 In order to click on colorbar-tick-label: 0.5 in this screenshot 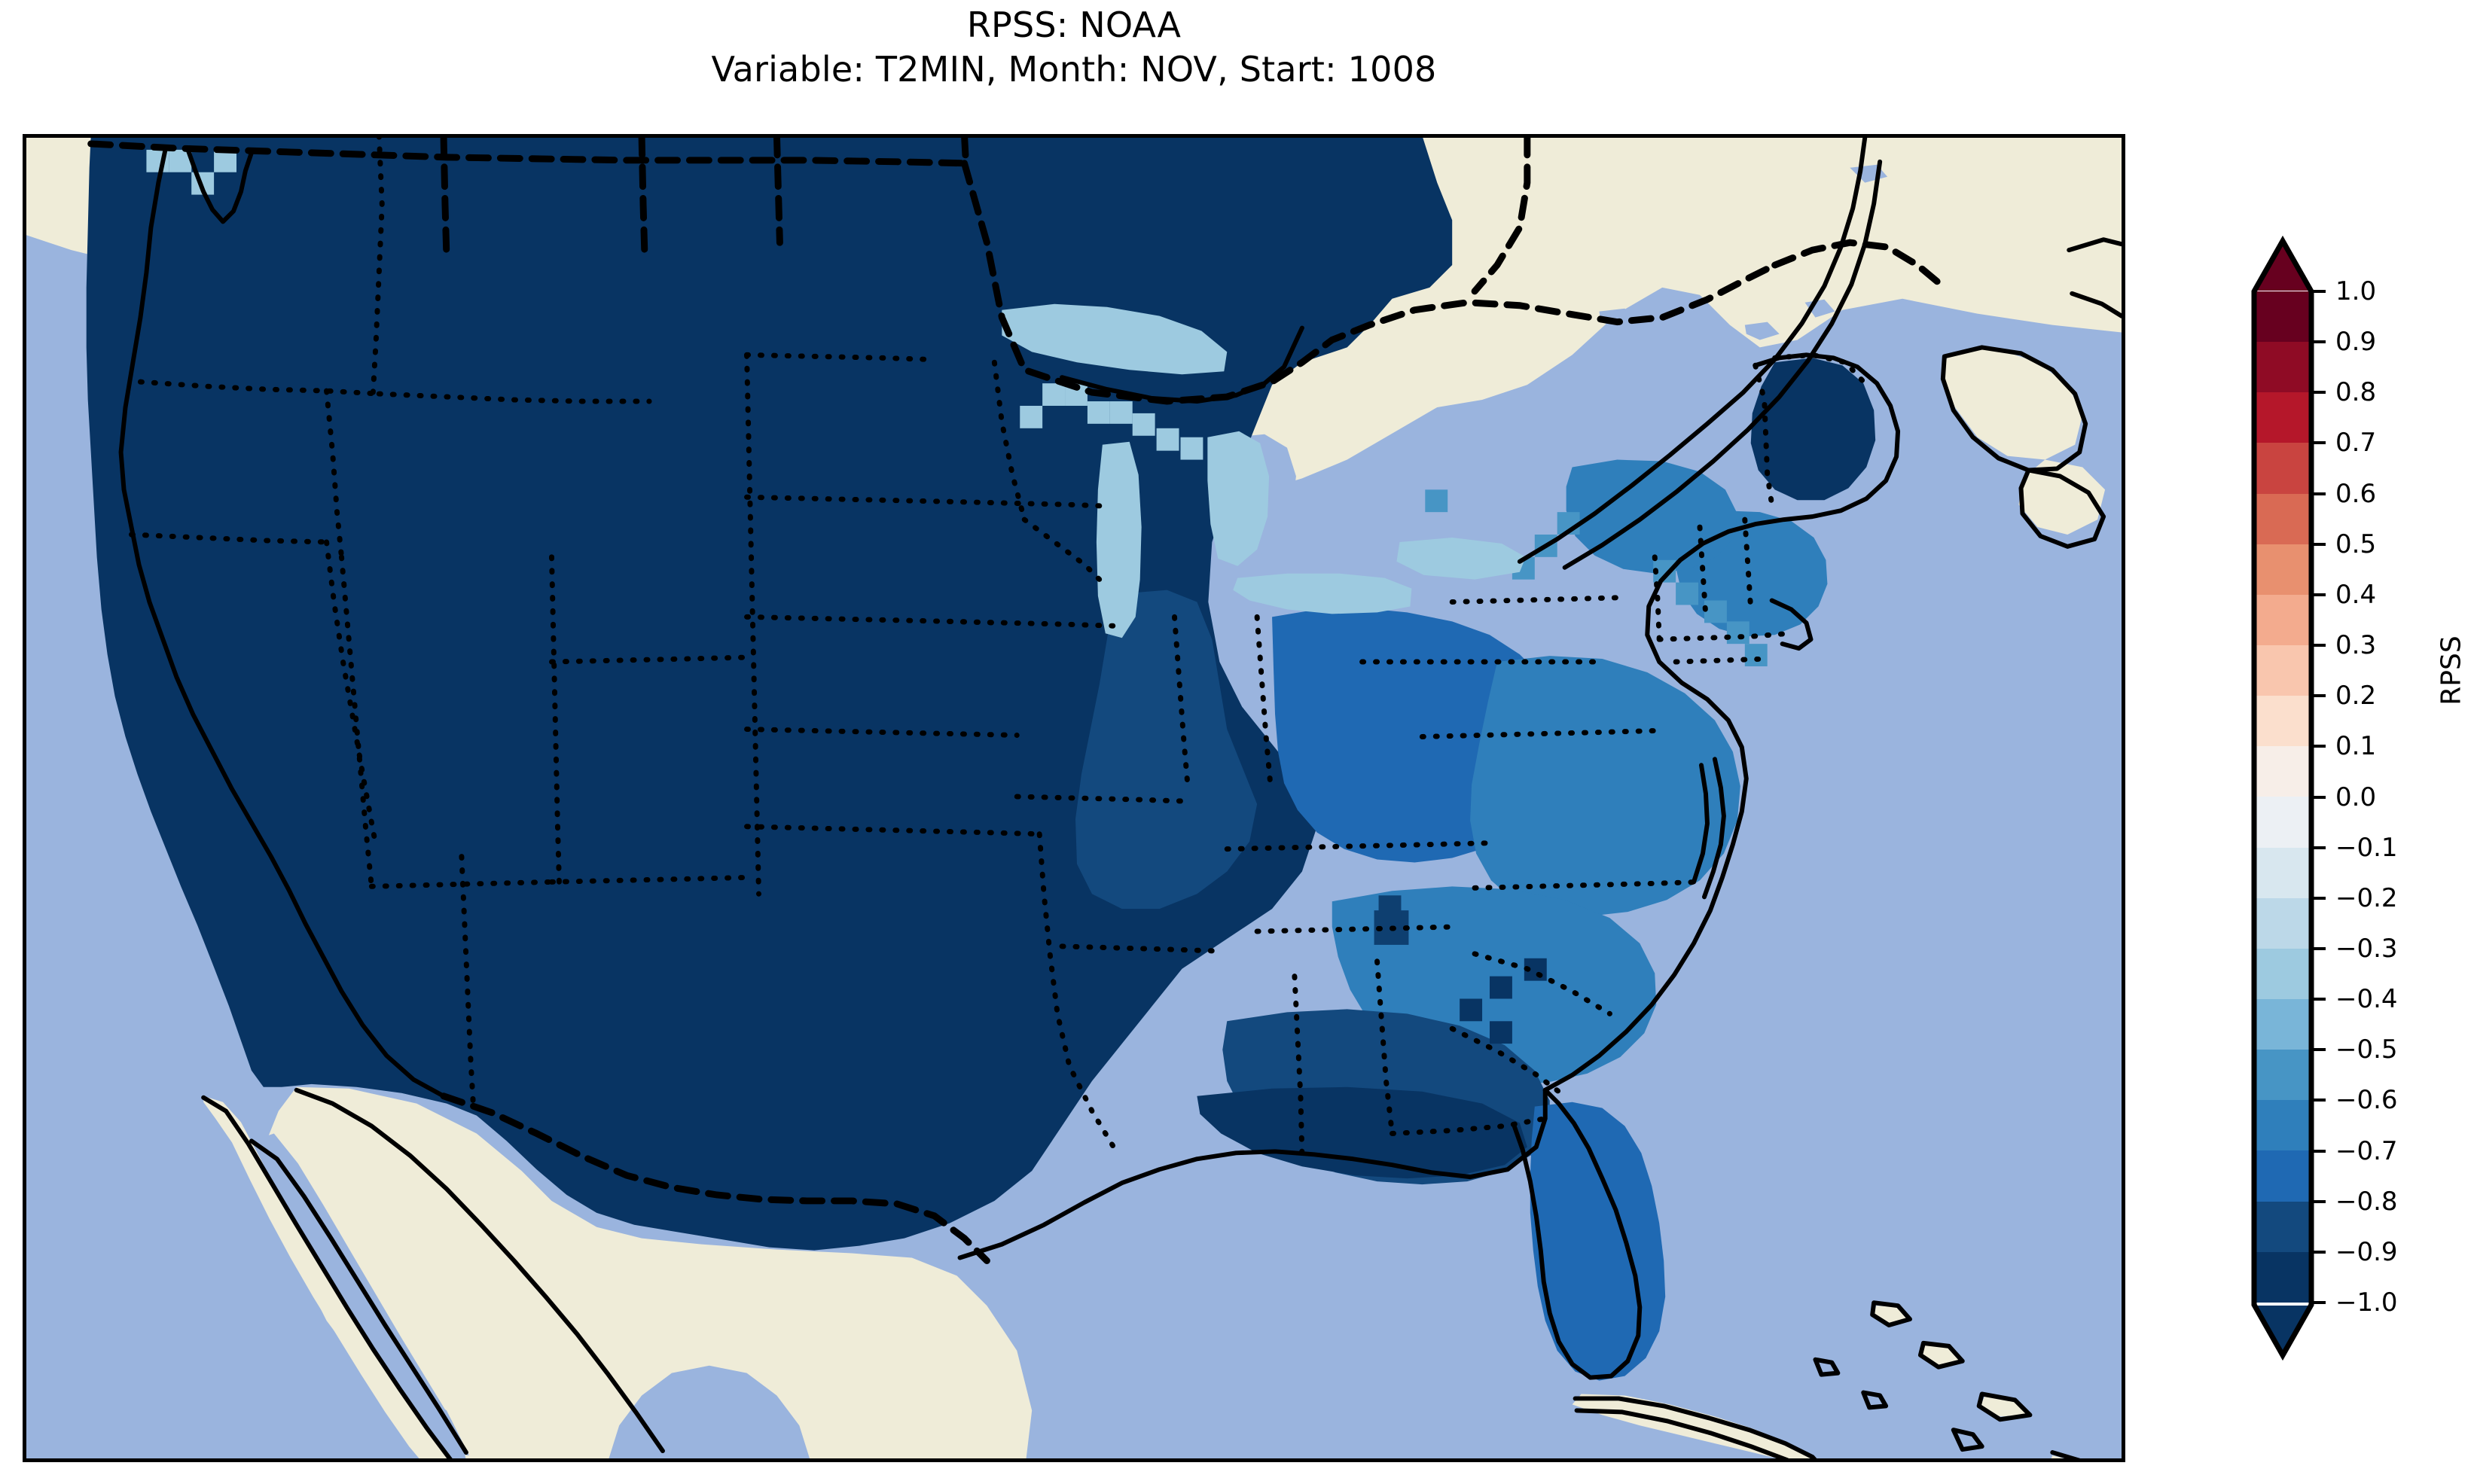, I will do `click(2356, 544)`.